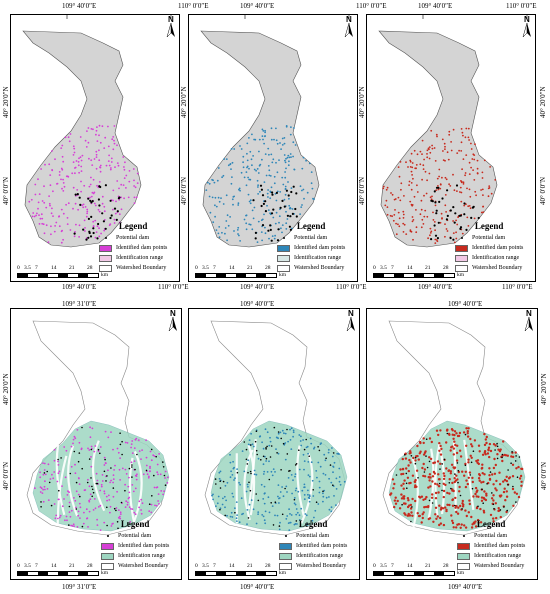 The height and width of the screenshot is (594, 550). I want to click on identified-swatch, so click(283, 248).